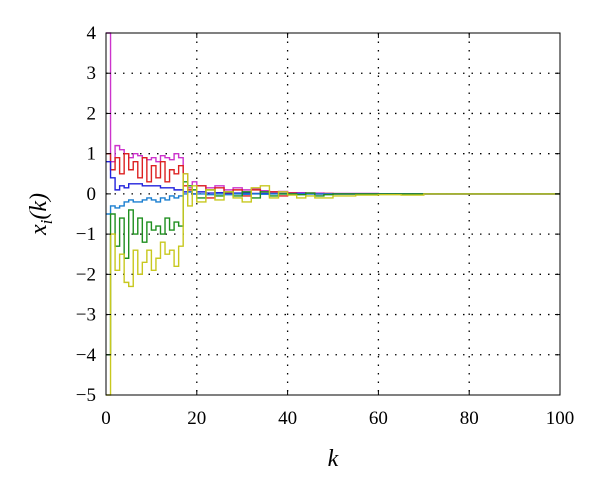 This screenshot has width=600, height=490. Describe the element at coordinates (92, 113) in the screenshot. I see `y-tick-label: 2` at that location.